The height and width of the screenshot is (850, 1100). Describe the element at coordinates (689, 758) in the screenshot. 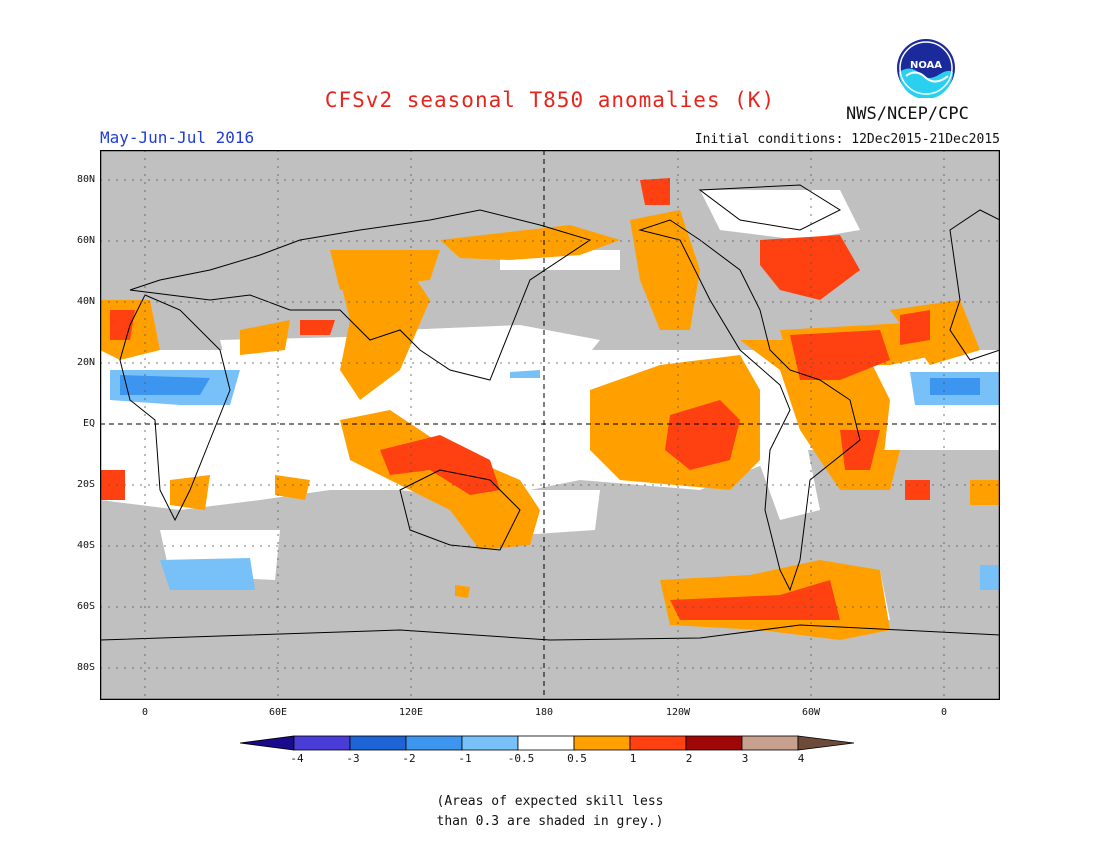

I see `colorbar-label: 2` at that location.